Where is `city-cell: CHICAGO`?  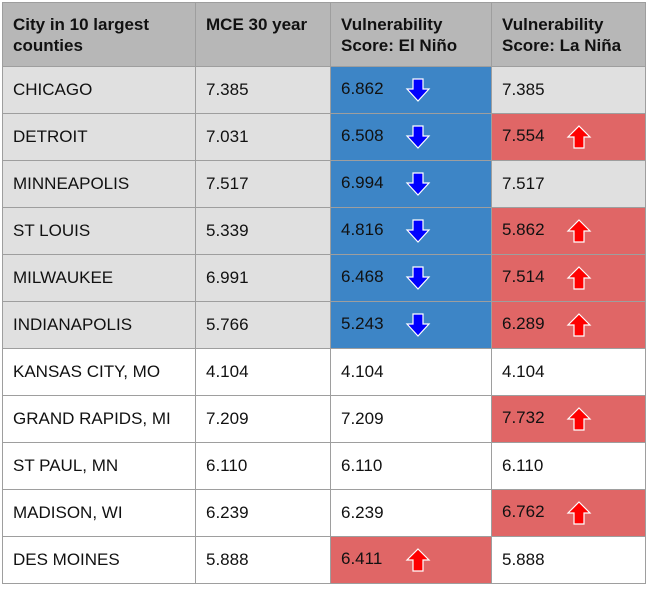
city-cell: CHICAGO is located at coordinates (99, 90).